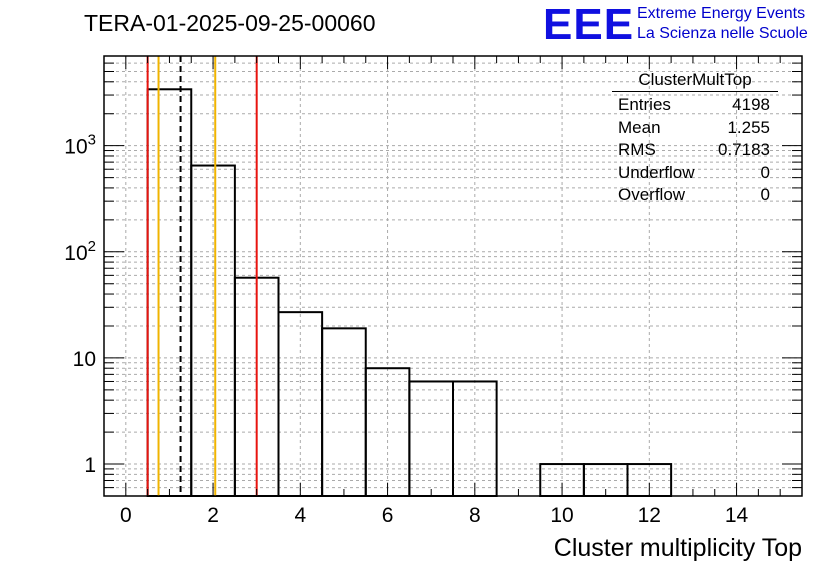 This screenshot has width=836, height=572. Describe the element at coordinates (695, 150) in the screenshot. I see `stat-row-rms: RMS 0.7183` at that location.